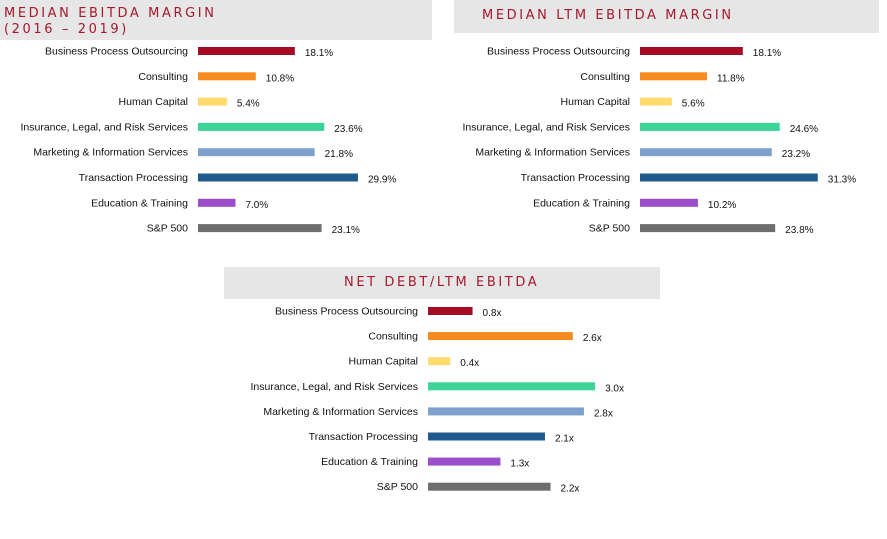 The image size is (887, 539). Describe the element at coordinates (280, 78) in the screenshot. I see `value-label: 10.8%` at that location.